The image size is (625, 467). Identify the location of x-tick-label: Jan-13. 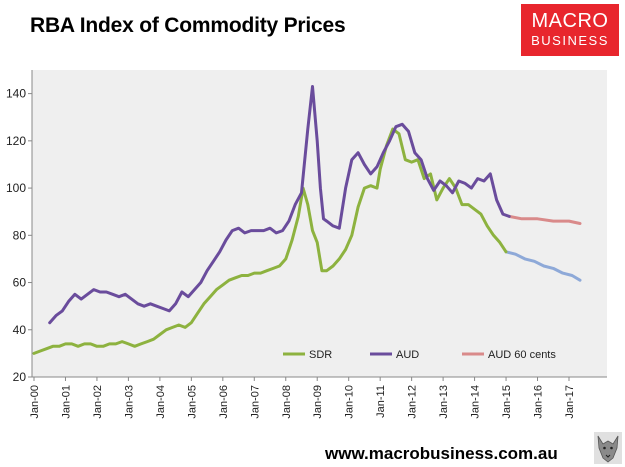
(444, 402).